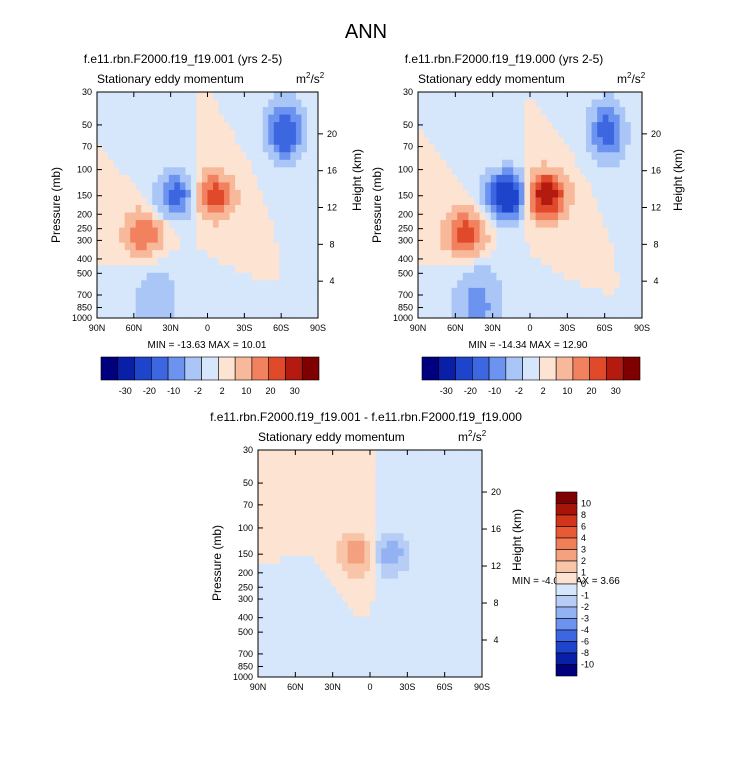 This screenshot has height=772, width=733. What do you see at coordinates (470, 391) in the screenshot?
I see `colorbar-label: -20` at bounding box center [470, 391].